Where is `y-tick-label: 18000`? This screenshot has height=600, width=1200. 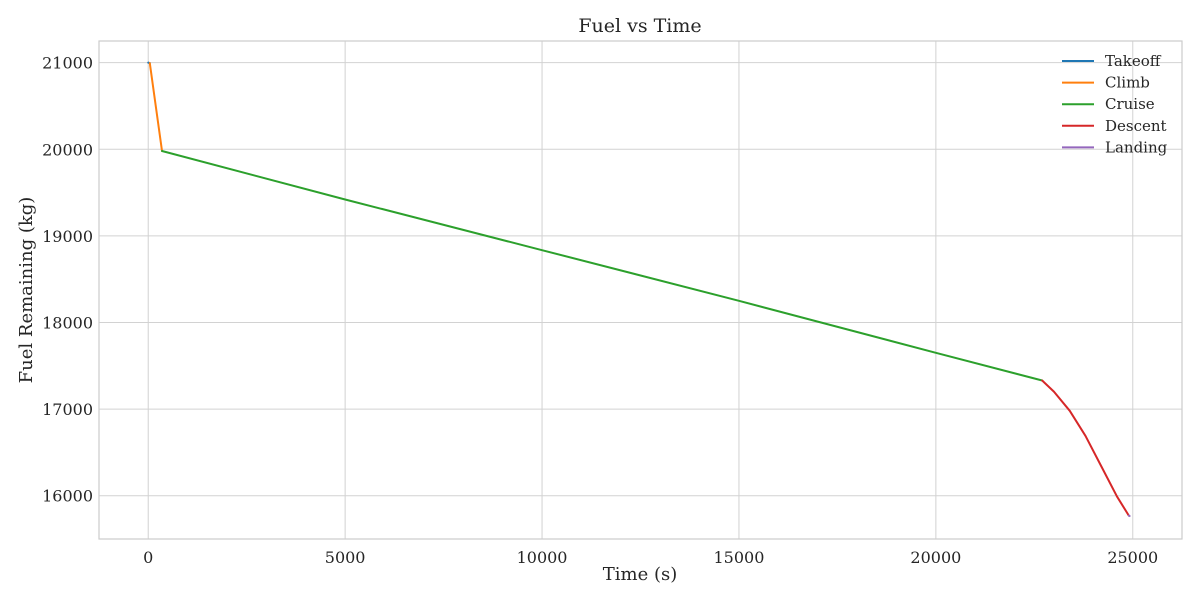 y-tick-label: 18000 is located at coordinates (67, 322).